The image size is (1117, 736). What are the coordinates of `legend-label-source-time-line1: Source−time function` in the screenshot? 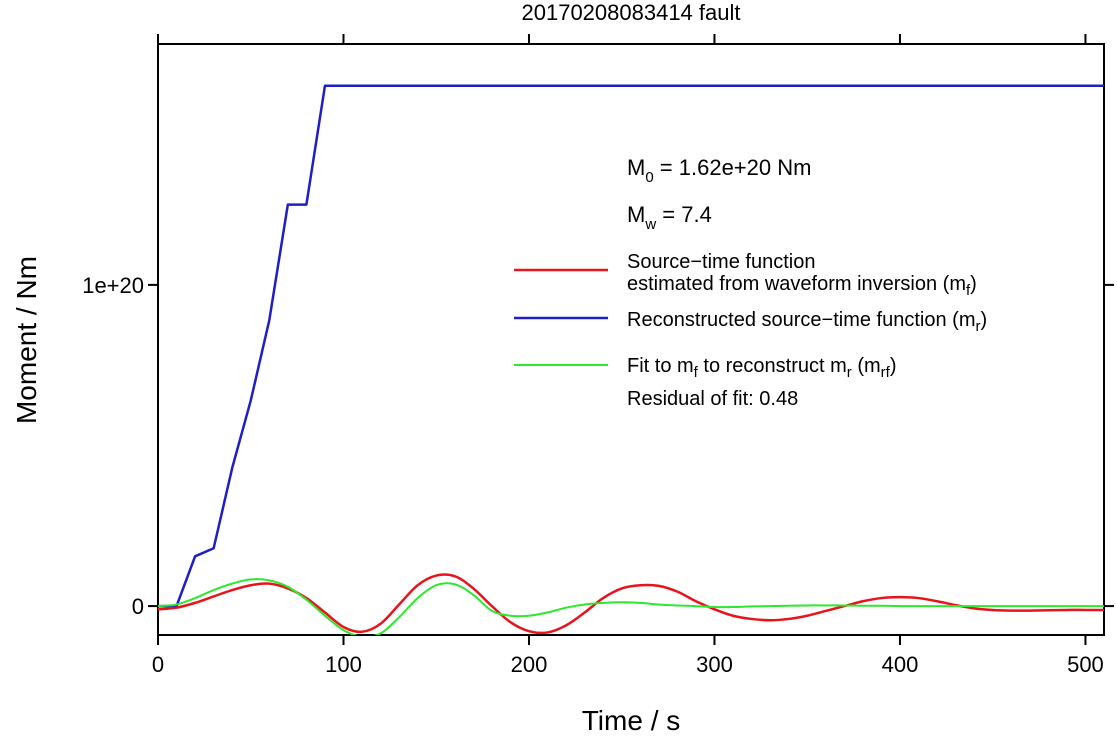 It's located at (721, 262).